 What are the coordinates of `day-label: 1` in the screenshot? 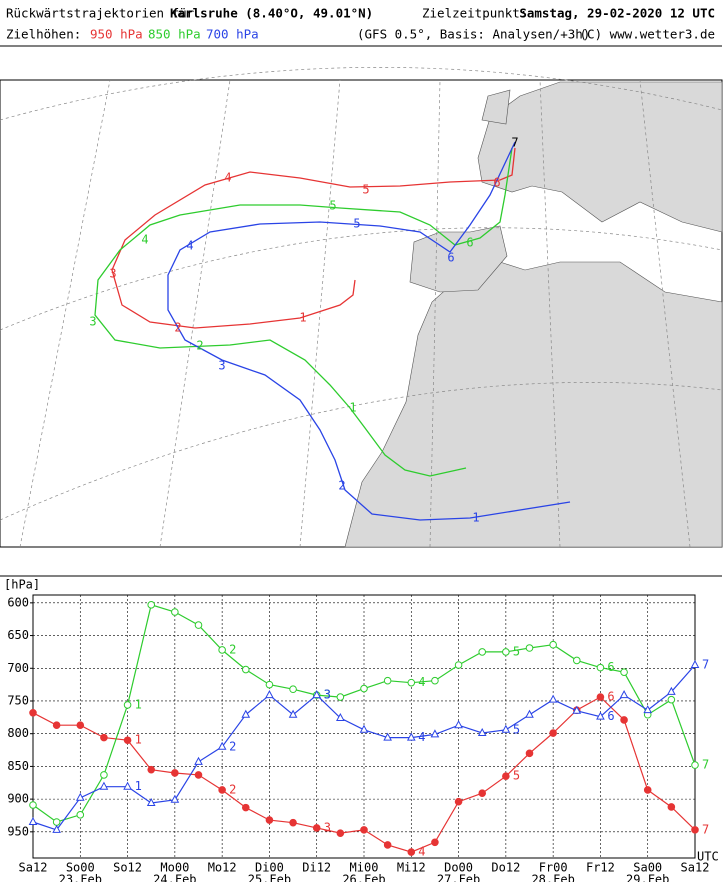 It's located at (138, 704).